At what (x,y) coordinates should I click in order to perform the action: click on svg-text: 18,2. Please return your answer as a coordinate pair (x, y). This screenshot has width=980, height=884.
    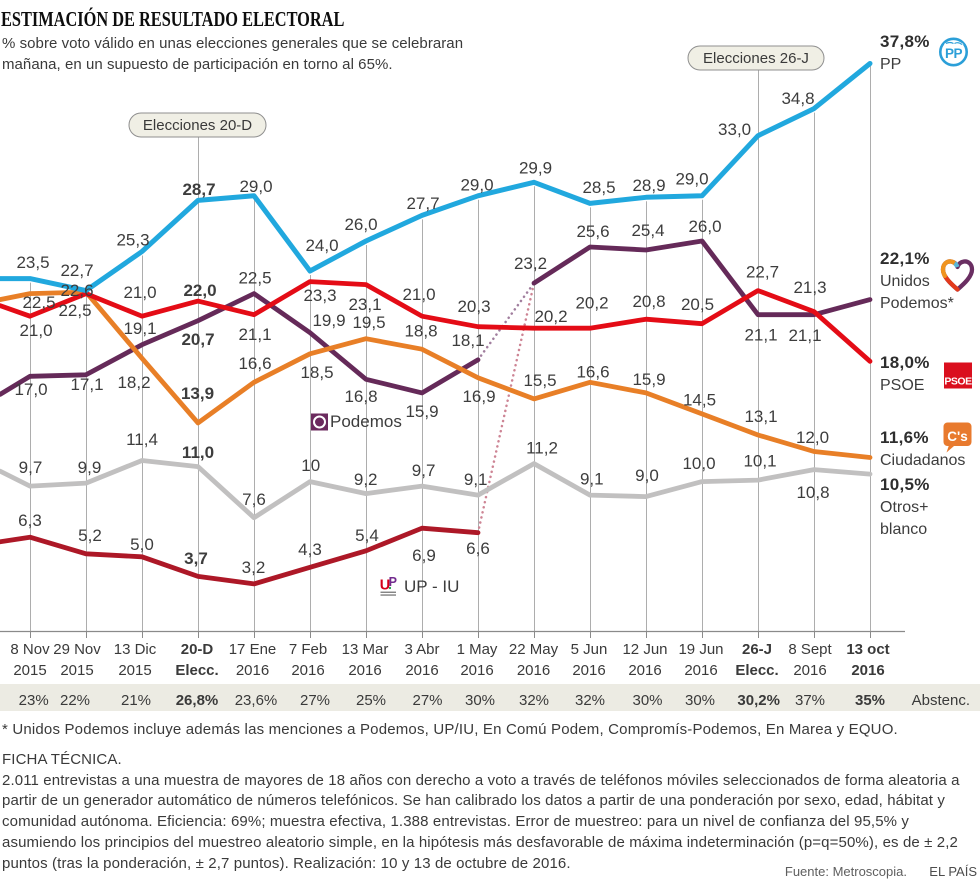
    Looking at the image, I should click on (133, 382).